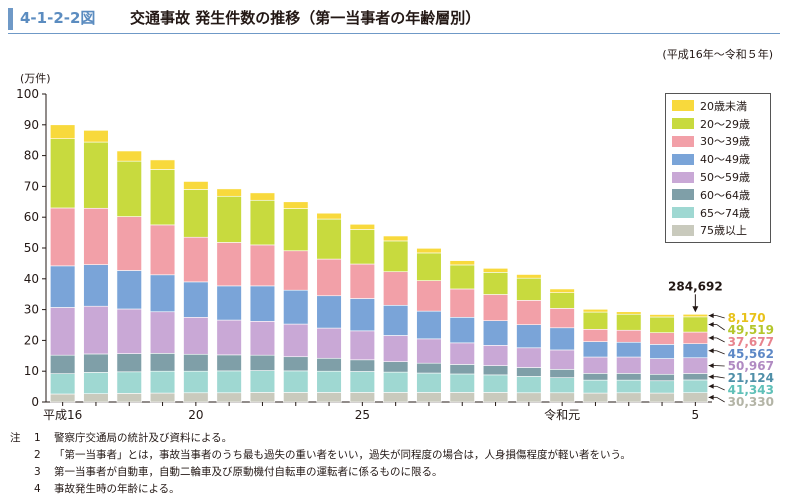  What do you see at coordinates (720, 388) in the screenshot?
I see `breakdown-leader` at bounding box center [720, 388].